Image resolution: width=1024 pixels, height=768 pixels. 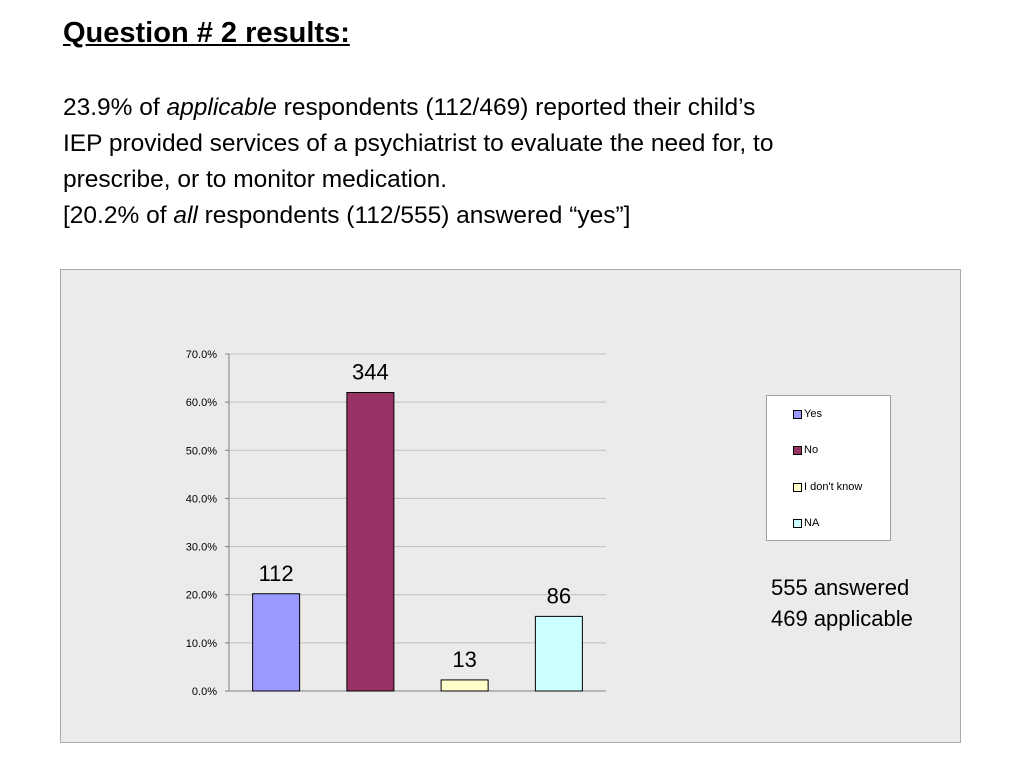 I want to click on y-tick-label: 50.0%, so click(x=201, y=451).